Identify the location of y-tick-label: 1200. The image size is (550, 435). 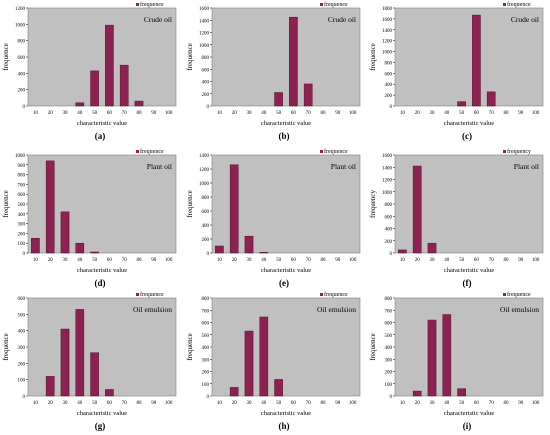
(204, 170).